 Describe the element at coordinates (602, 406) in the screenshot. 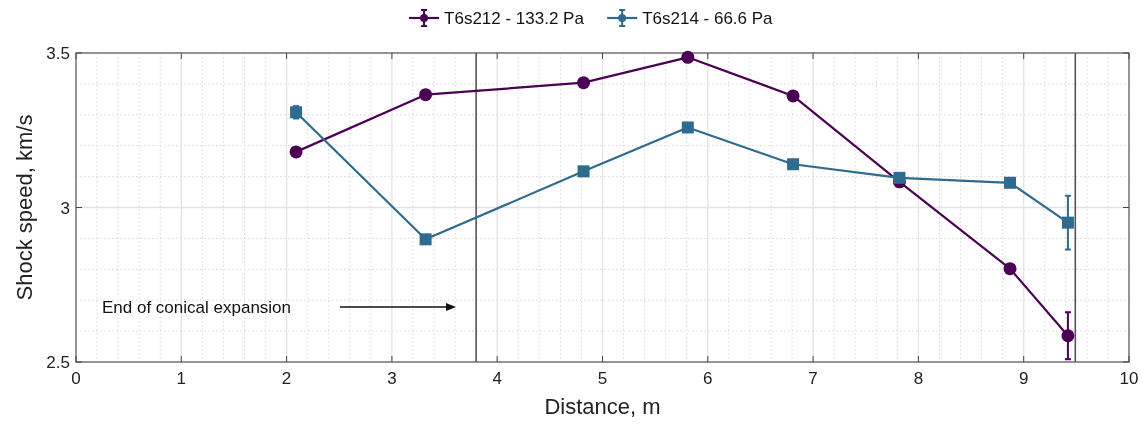

I see `x-axis-title: Distance, m` at that location.